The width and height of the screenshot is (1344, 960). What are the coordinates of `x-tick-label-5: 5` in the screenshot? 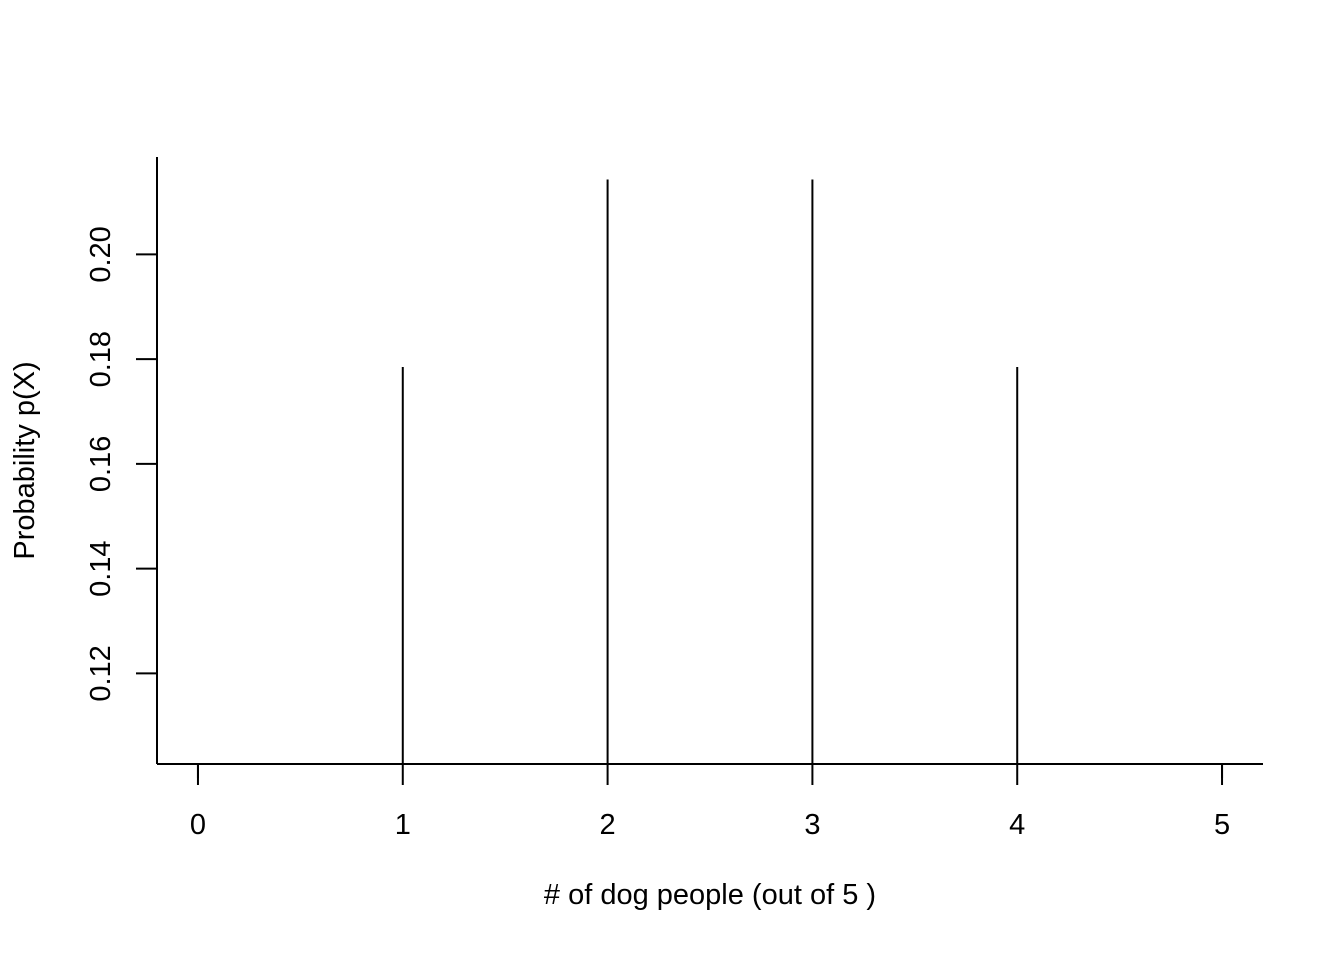 It's located at (1222, 825).